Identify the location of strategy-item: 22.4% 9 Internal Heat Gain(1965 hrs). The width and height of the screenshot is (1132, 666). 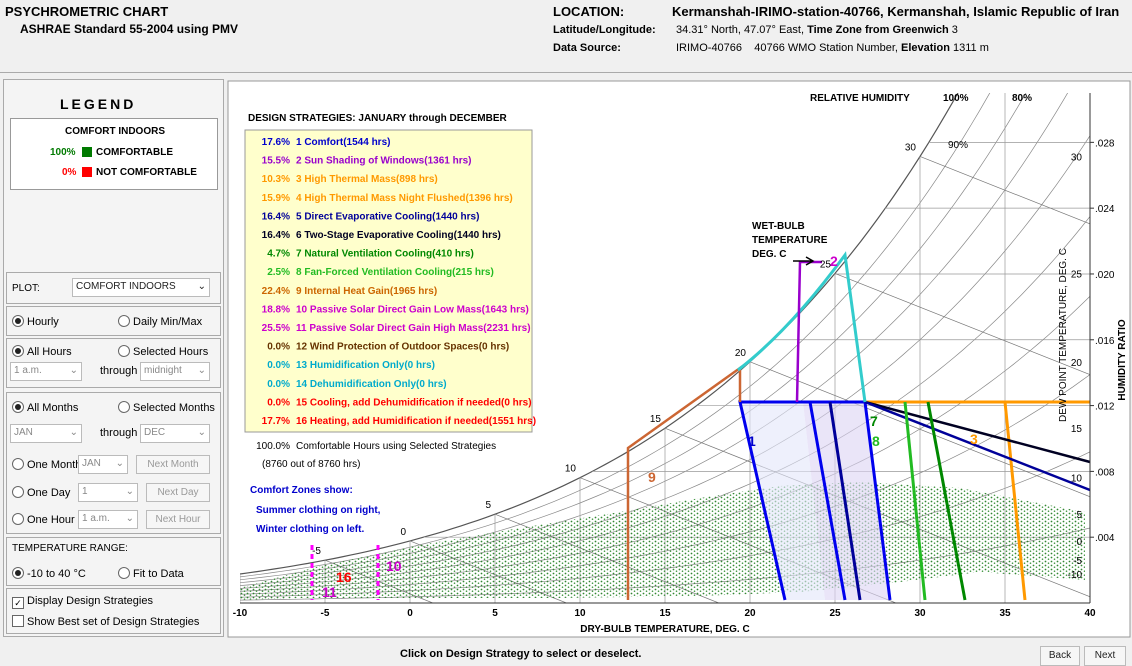
(350, 291).